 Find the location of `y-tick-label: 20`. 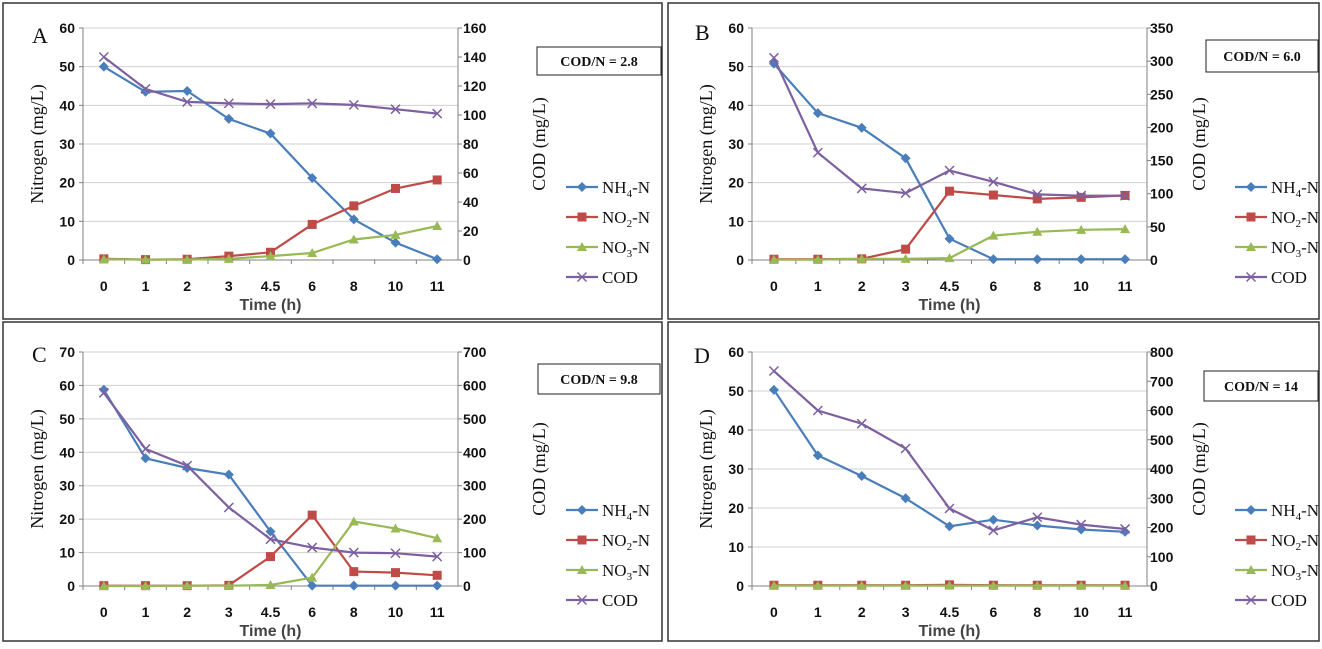

y-tick-label: 20 is located at coordinates (67, 519).